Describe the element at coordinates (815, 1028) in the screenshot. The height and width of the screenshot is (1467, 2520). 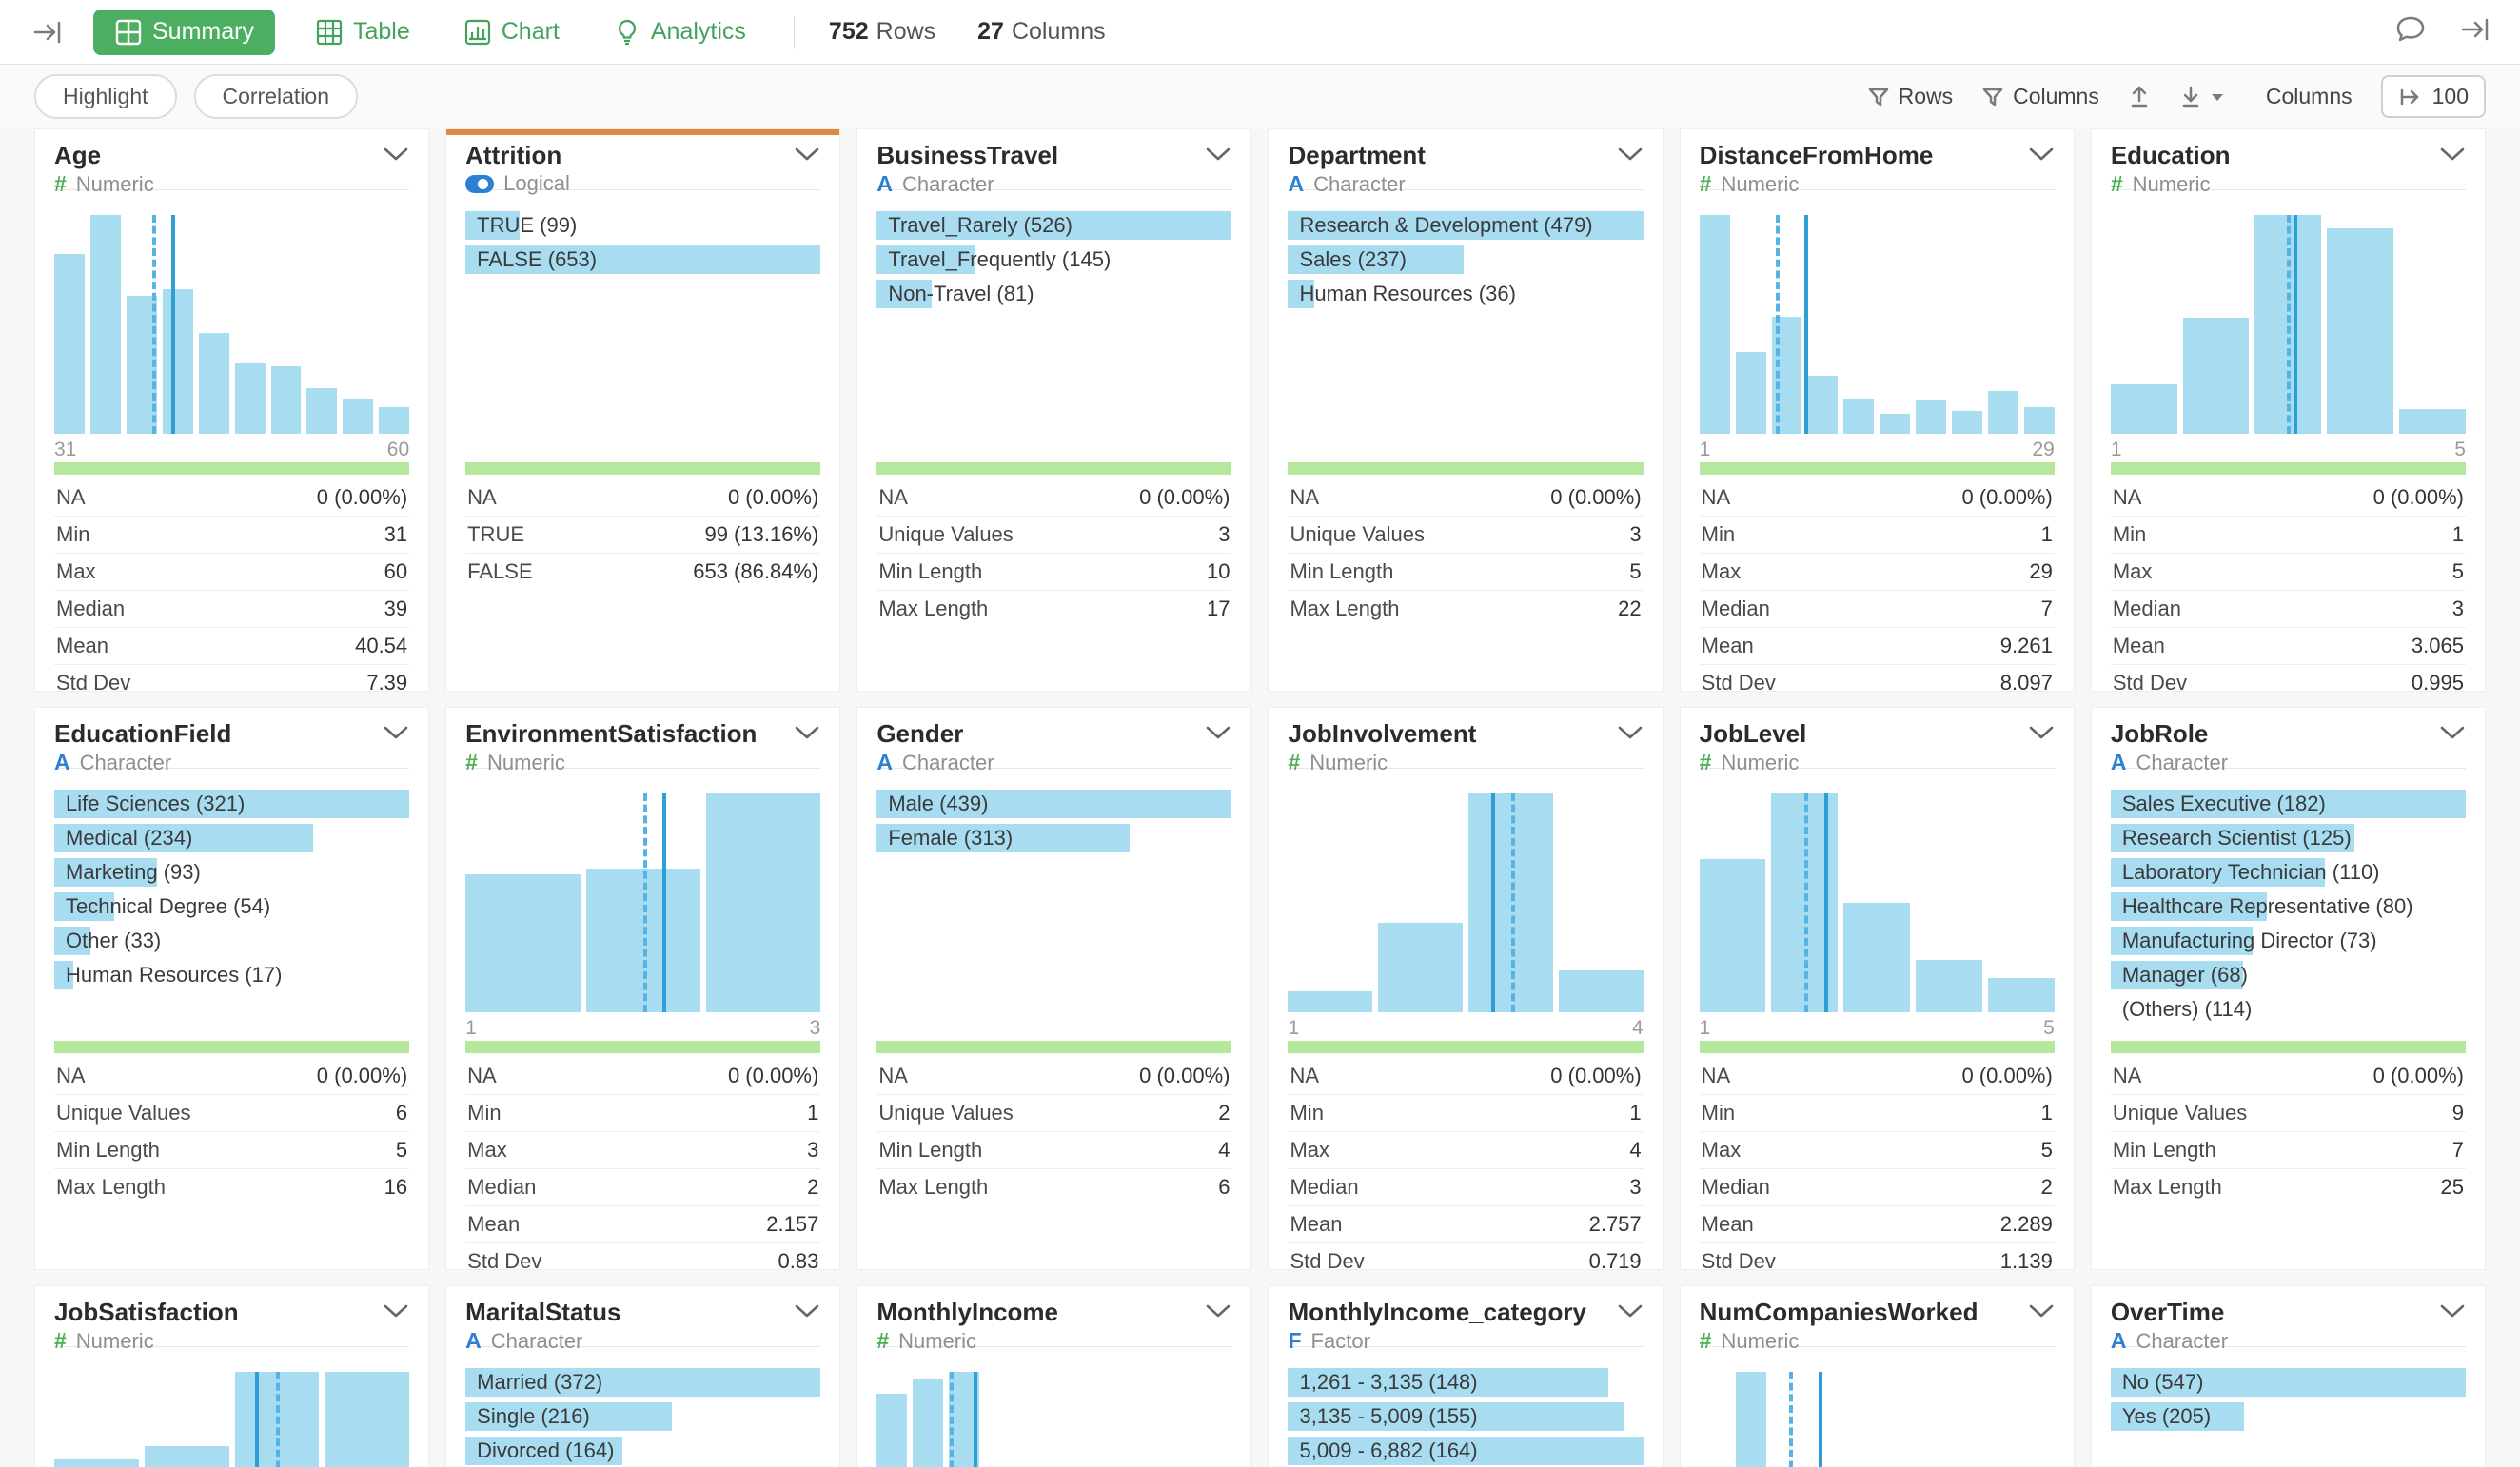
I see `axis-max-label: 3` at that location.